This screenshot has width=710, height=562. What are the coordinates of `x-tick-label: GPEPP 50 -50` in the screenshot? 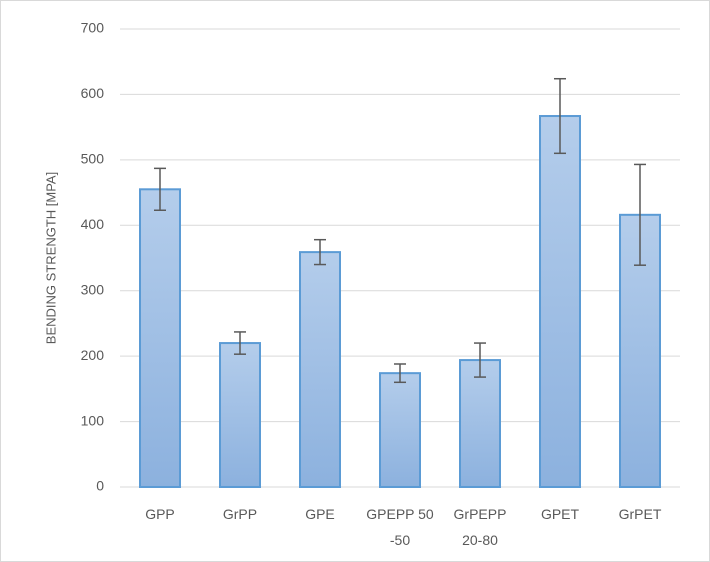 It's located at (400, 527).